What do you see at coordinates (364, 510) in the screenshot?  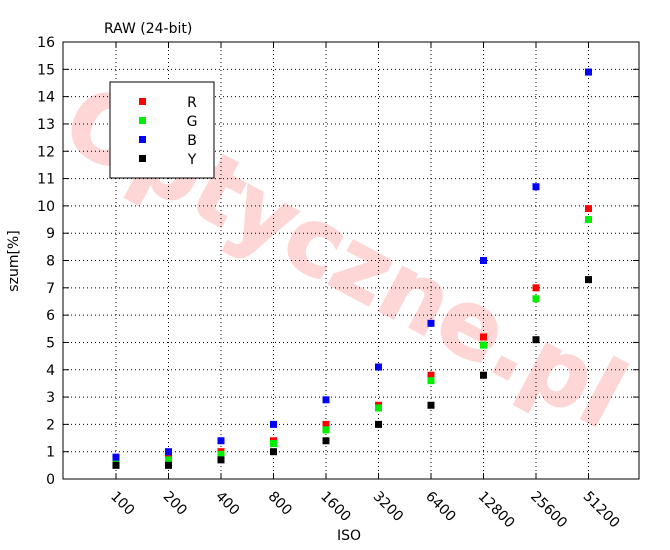 I see `x-tick-labels: 100 200 400 800 1600 3200 6400 12800 25600 51200` at bounding box center [364, 510].